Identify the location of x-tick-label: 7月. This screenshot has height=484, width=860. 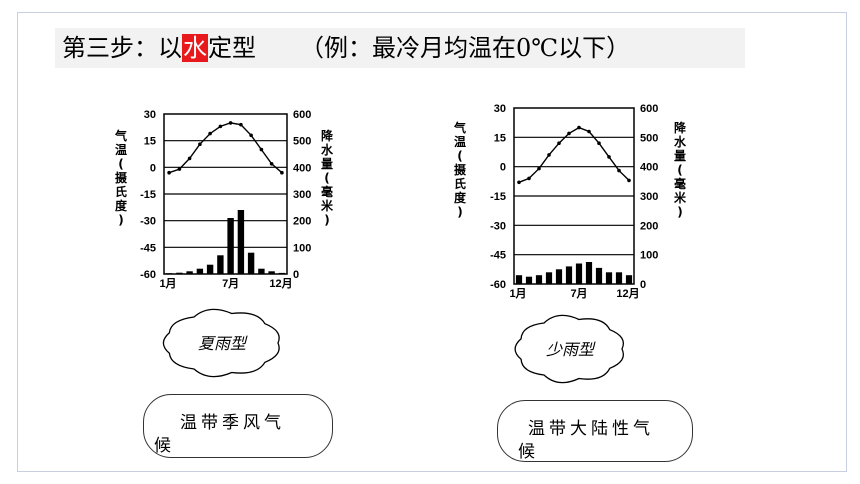
(230, 283).